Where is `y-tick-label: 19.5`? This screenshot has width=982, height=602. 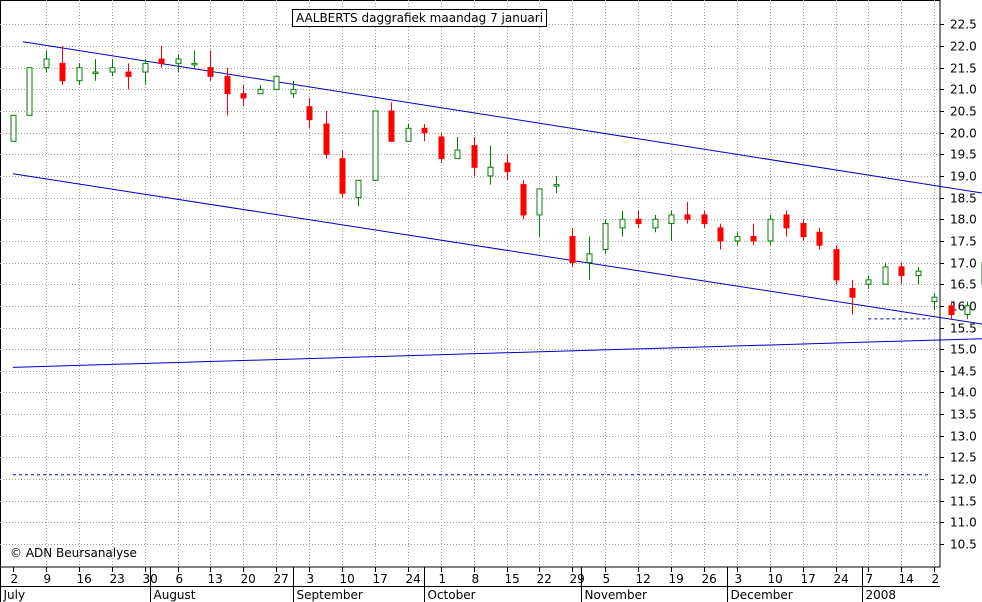 y-tick-label: 19.5 is located at coordinates (963, 155).